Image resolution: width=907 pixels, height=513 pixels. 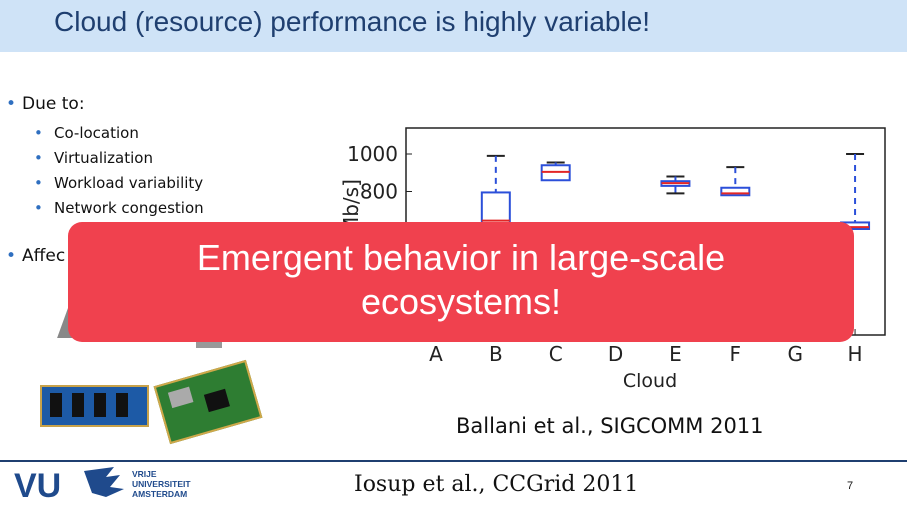 I want to click on sub-bullet-text: Co-location, so click(x=96, y=133).